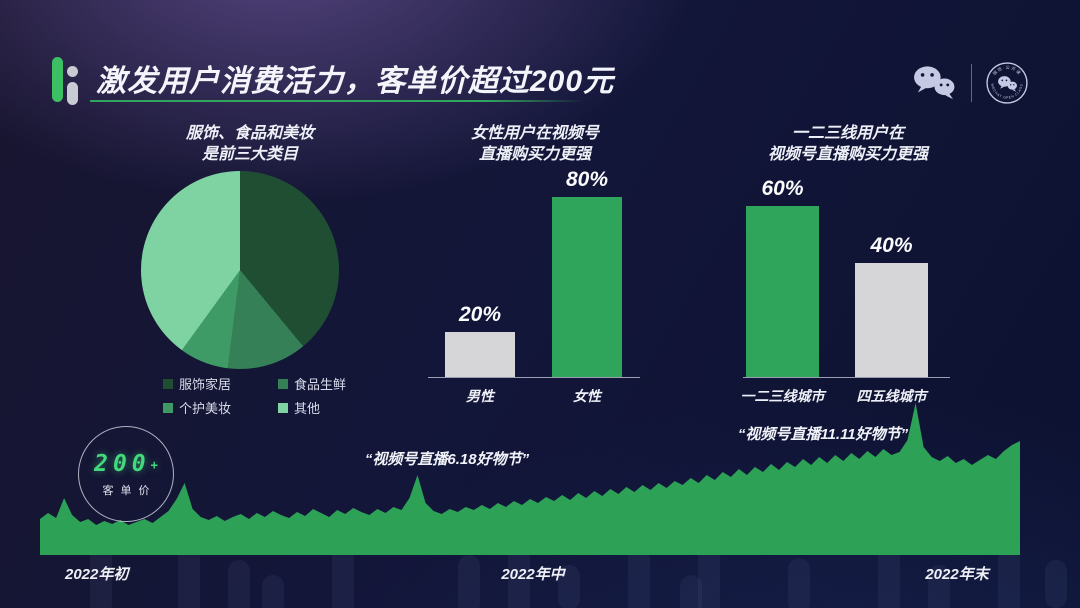  I want to click on plus-sign: +, so click(154, 464).